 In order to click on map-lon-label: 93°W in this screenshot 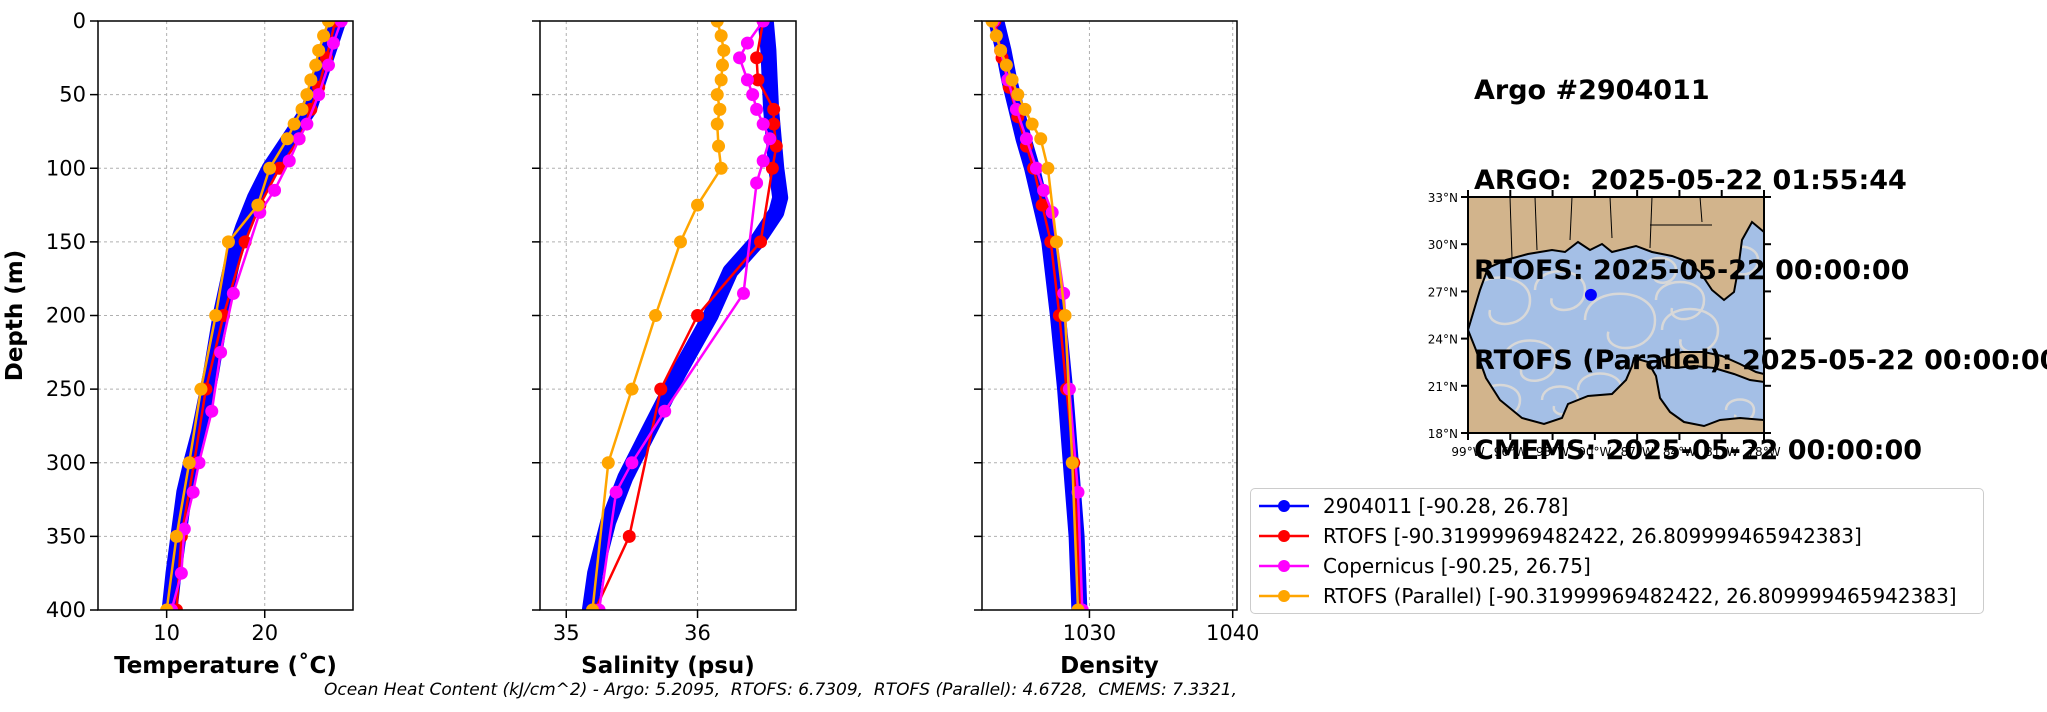, I will do `click(1552, 452)`.